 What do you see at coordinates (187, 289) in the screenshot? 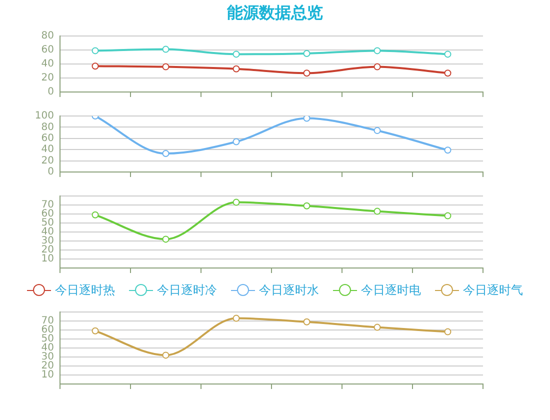
I see `text: 今日逐时冷` at bounding box center [187, 289].